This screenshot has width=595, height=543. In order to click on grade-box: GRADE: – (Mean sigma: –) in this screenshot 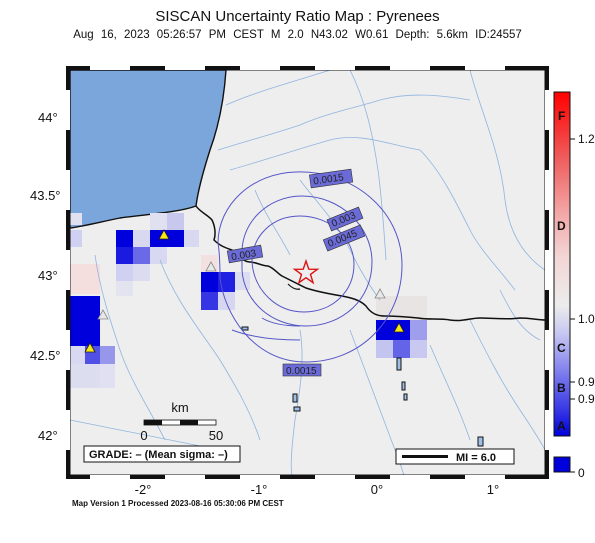, I will do `click(162, 454)`.